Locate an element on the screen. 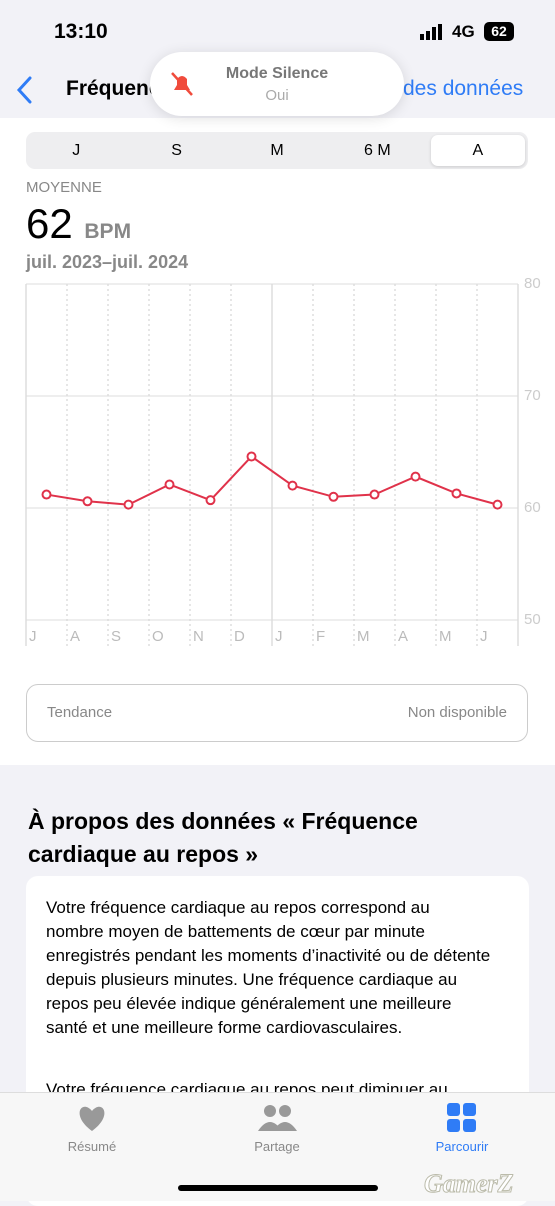 This screenshot has width=555, height=1206. x-tick-label: O is located at coordinates (158, 636).